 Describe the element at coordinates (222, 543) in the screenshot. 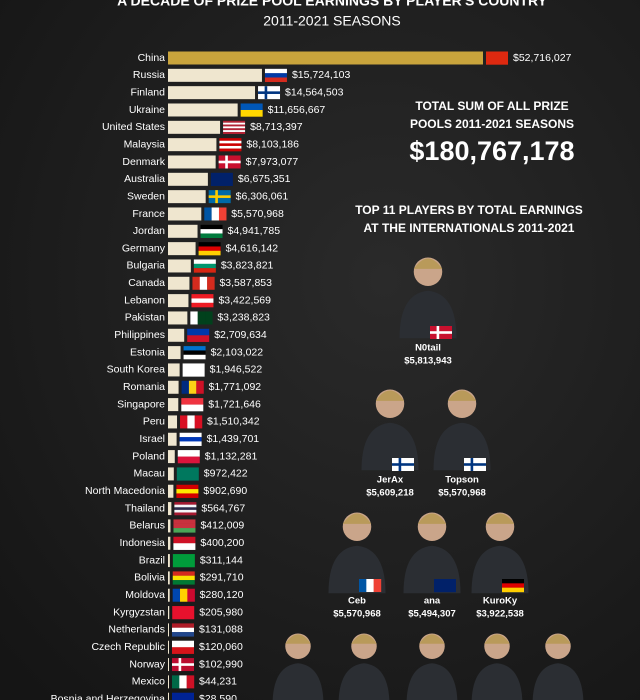

I see `value-label: $400,200` at that location.